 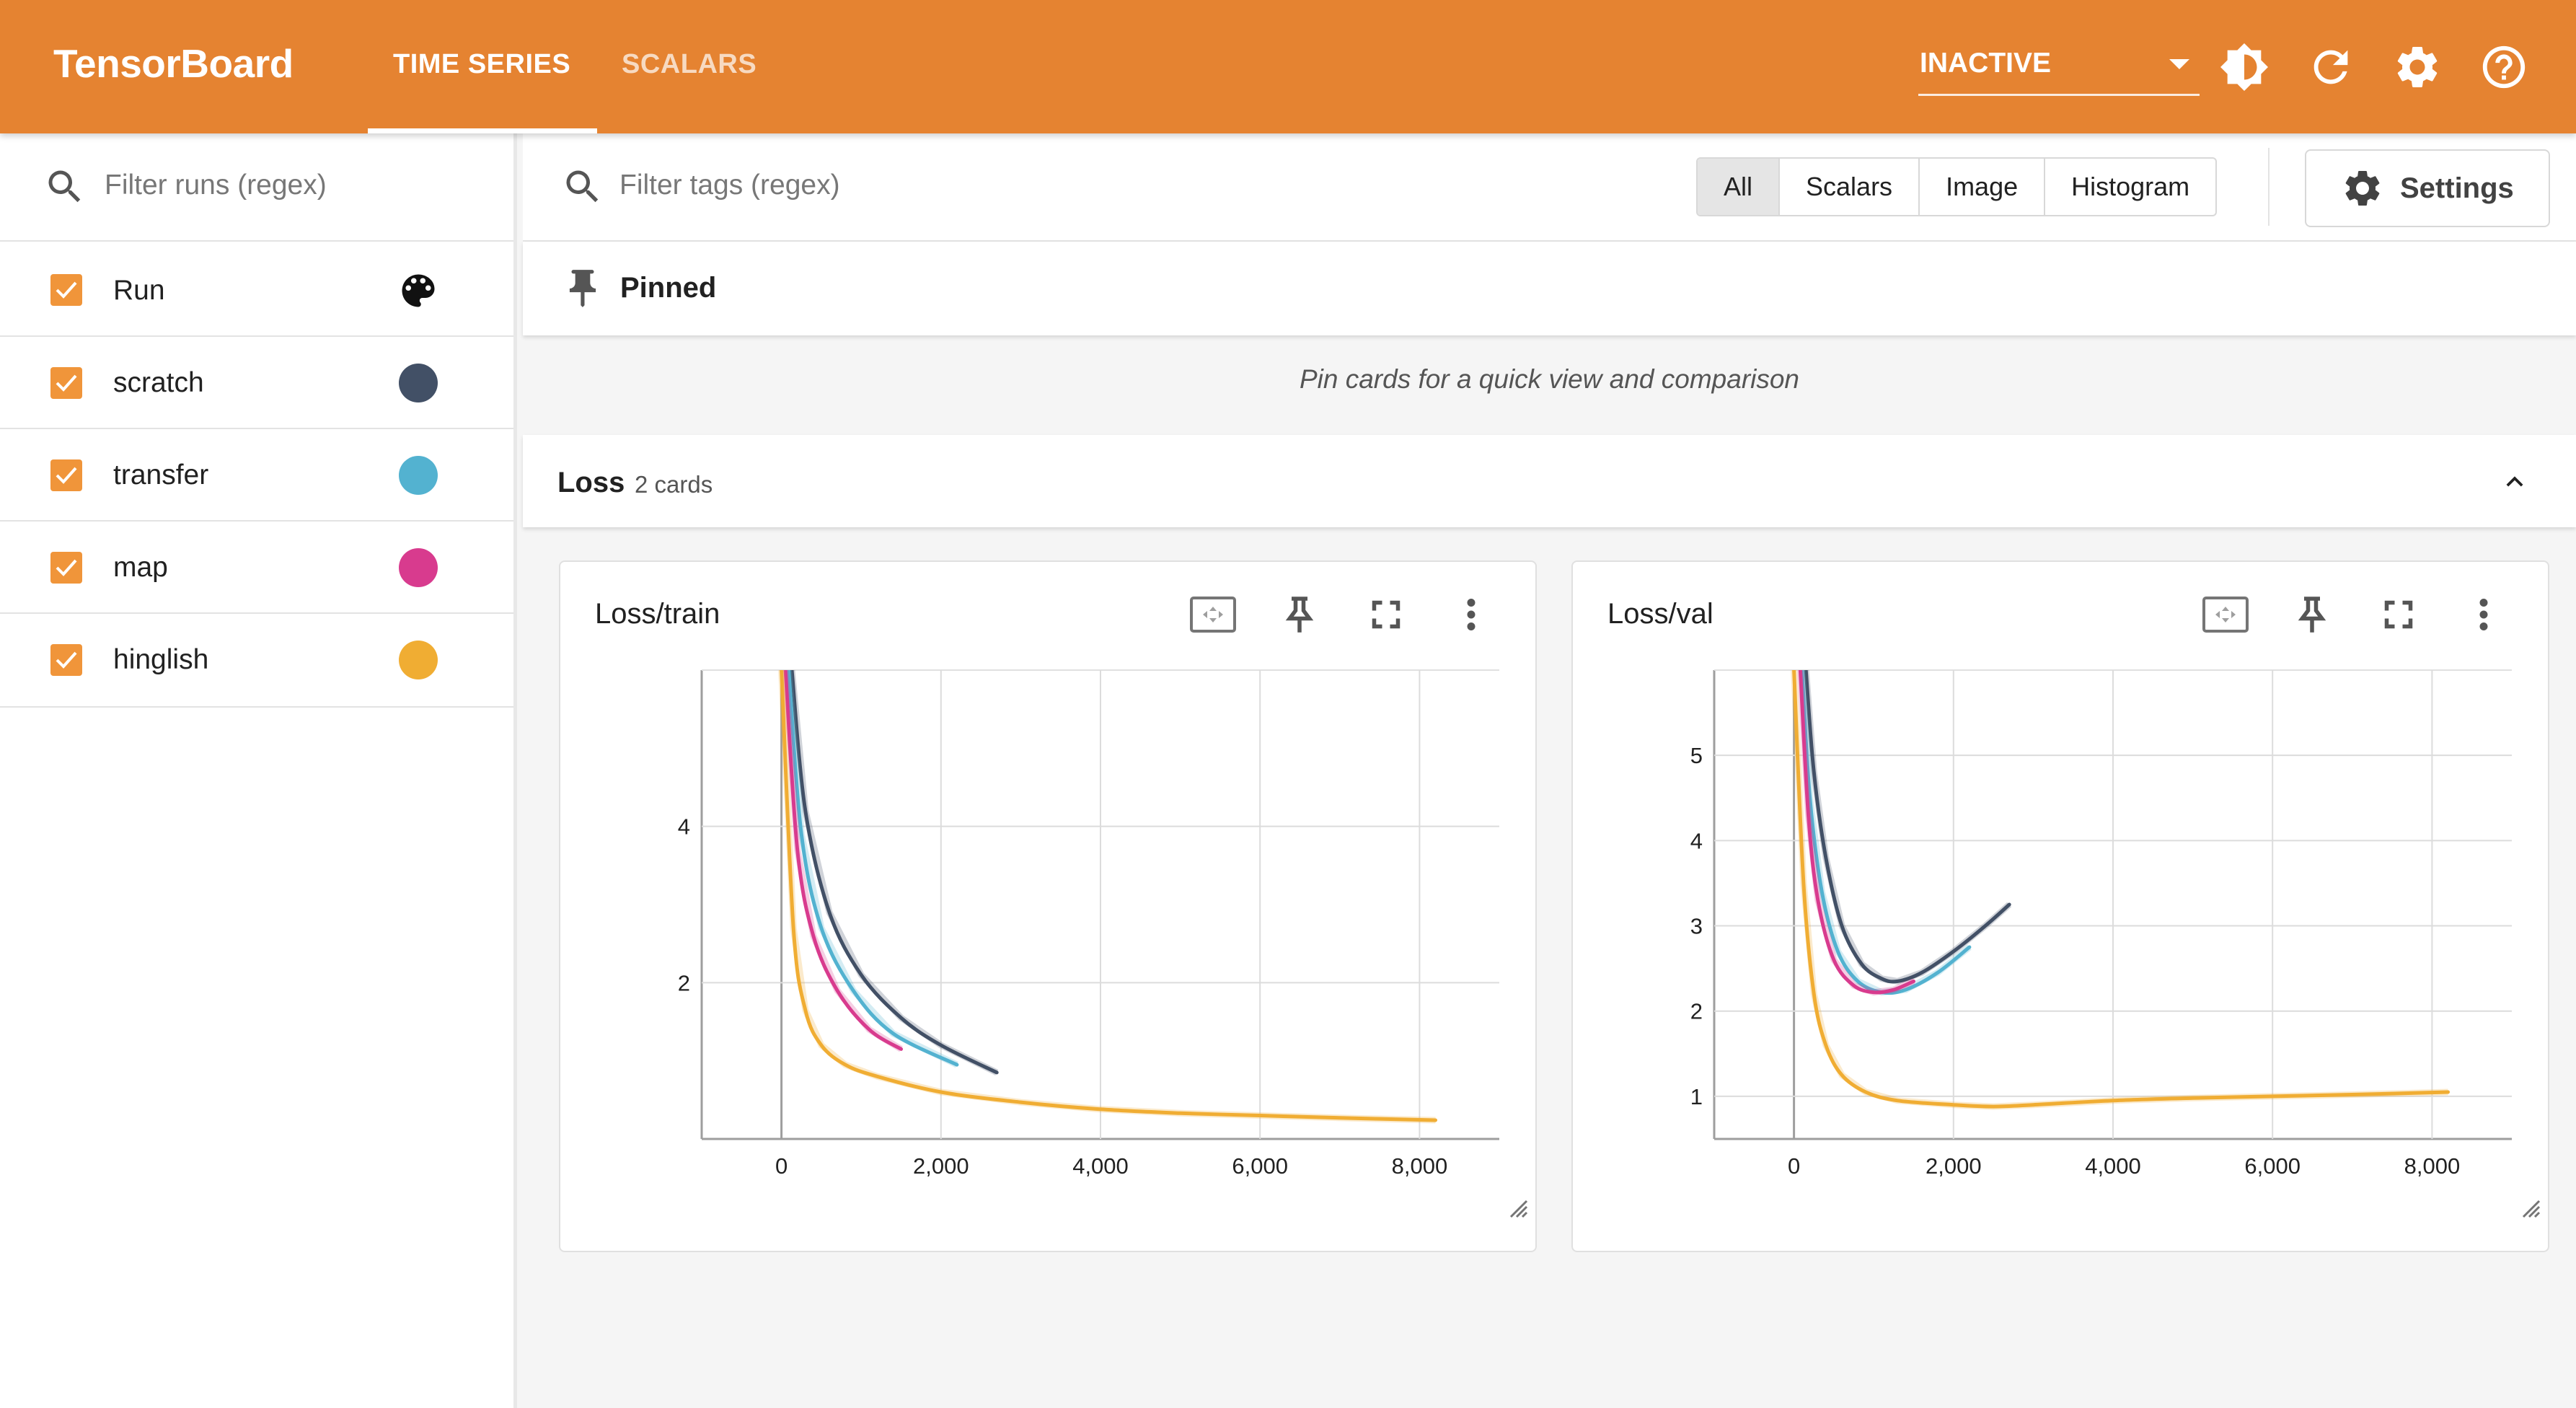 I want to click on help-icon, so click(x=2504, y=67).